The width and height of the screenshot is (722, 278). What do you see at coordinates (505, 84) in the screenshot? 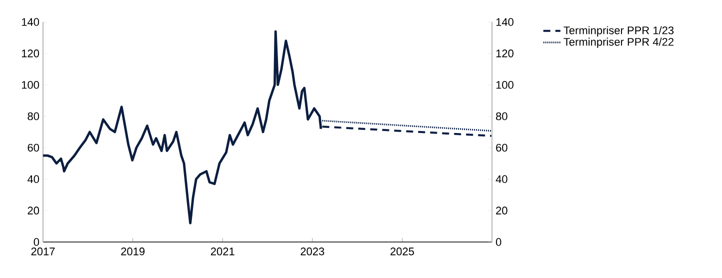
I see `y2-tick-label: 100` at bounding box center [505, 84].